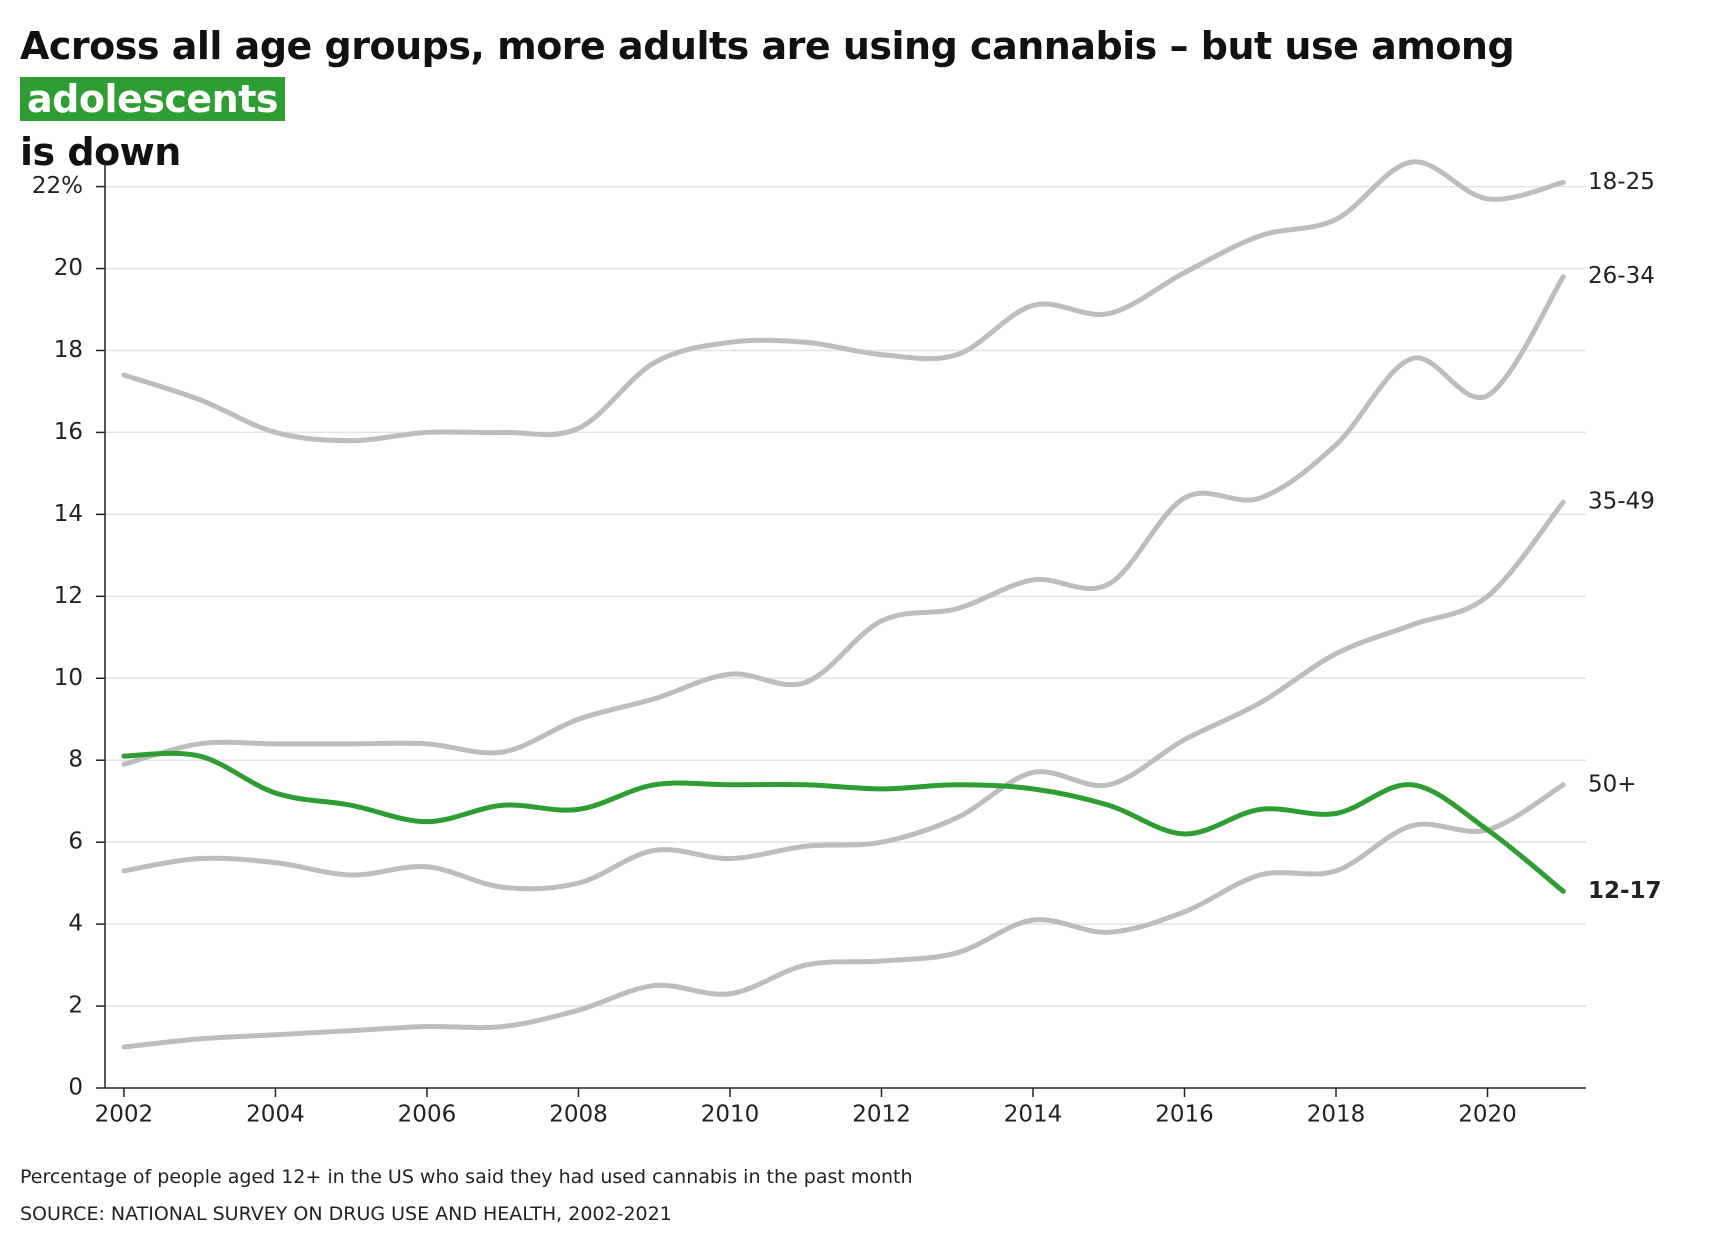 This screenshot has height=1240, width=1714. Describe the element at coordinates (57, 186) in the screenshot. I see `y-tick-label: 22%` at that location.